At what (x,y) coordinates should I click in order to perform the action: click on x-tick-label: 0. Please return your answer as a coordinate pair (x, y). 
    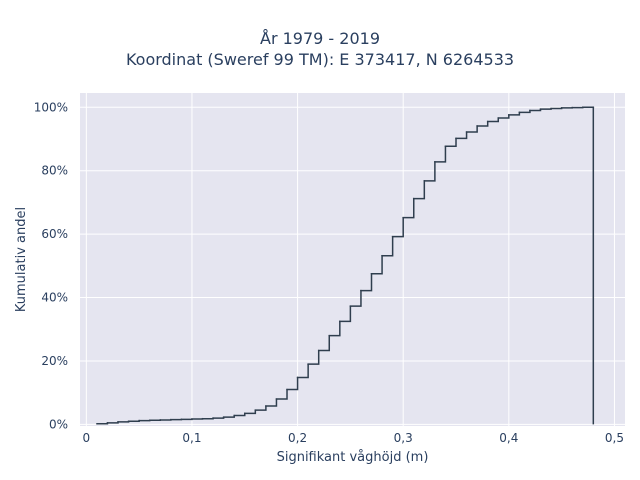
    Looking at the image, I should click on (87, 438).